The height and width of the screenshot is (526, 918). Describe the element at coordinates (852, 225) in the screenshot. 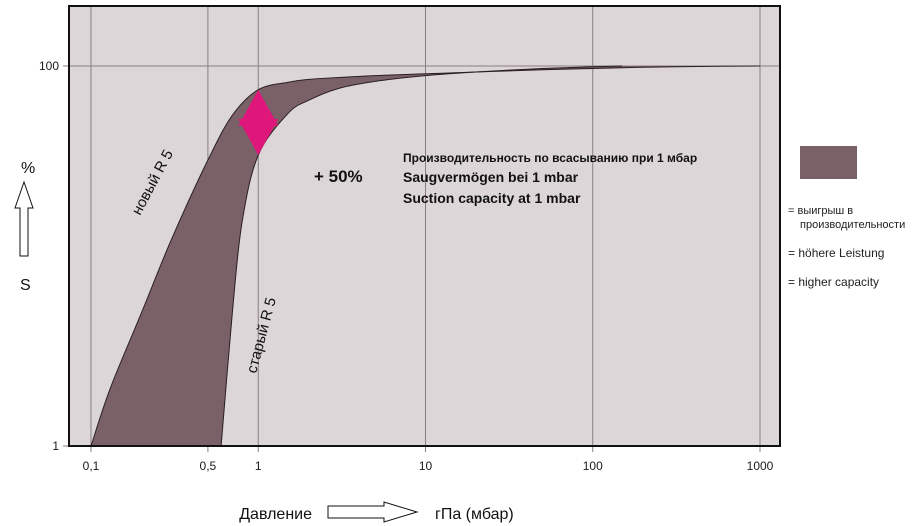

I see `legend-ru-line2: производительности` at that location.